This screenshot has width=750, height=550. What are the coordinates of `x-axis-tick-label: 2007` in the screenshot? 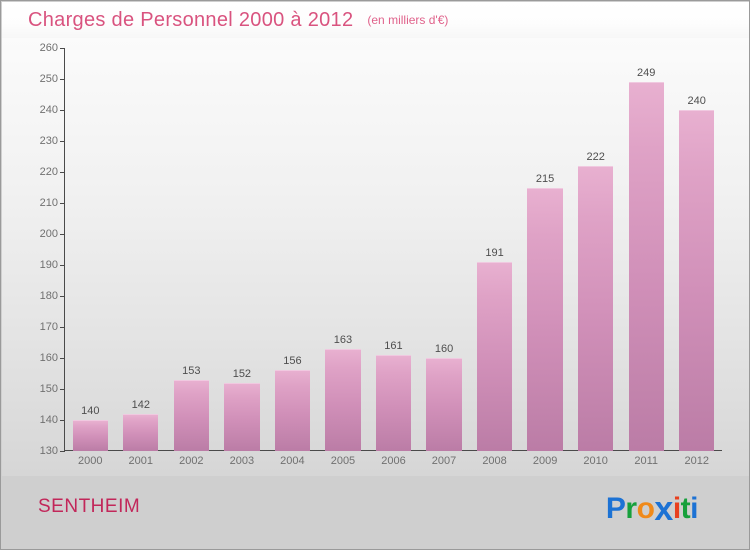 It's located at (444, 461).